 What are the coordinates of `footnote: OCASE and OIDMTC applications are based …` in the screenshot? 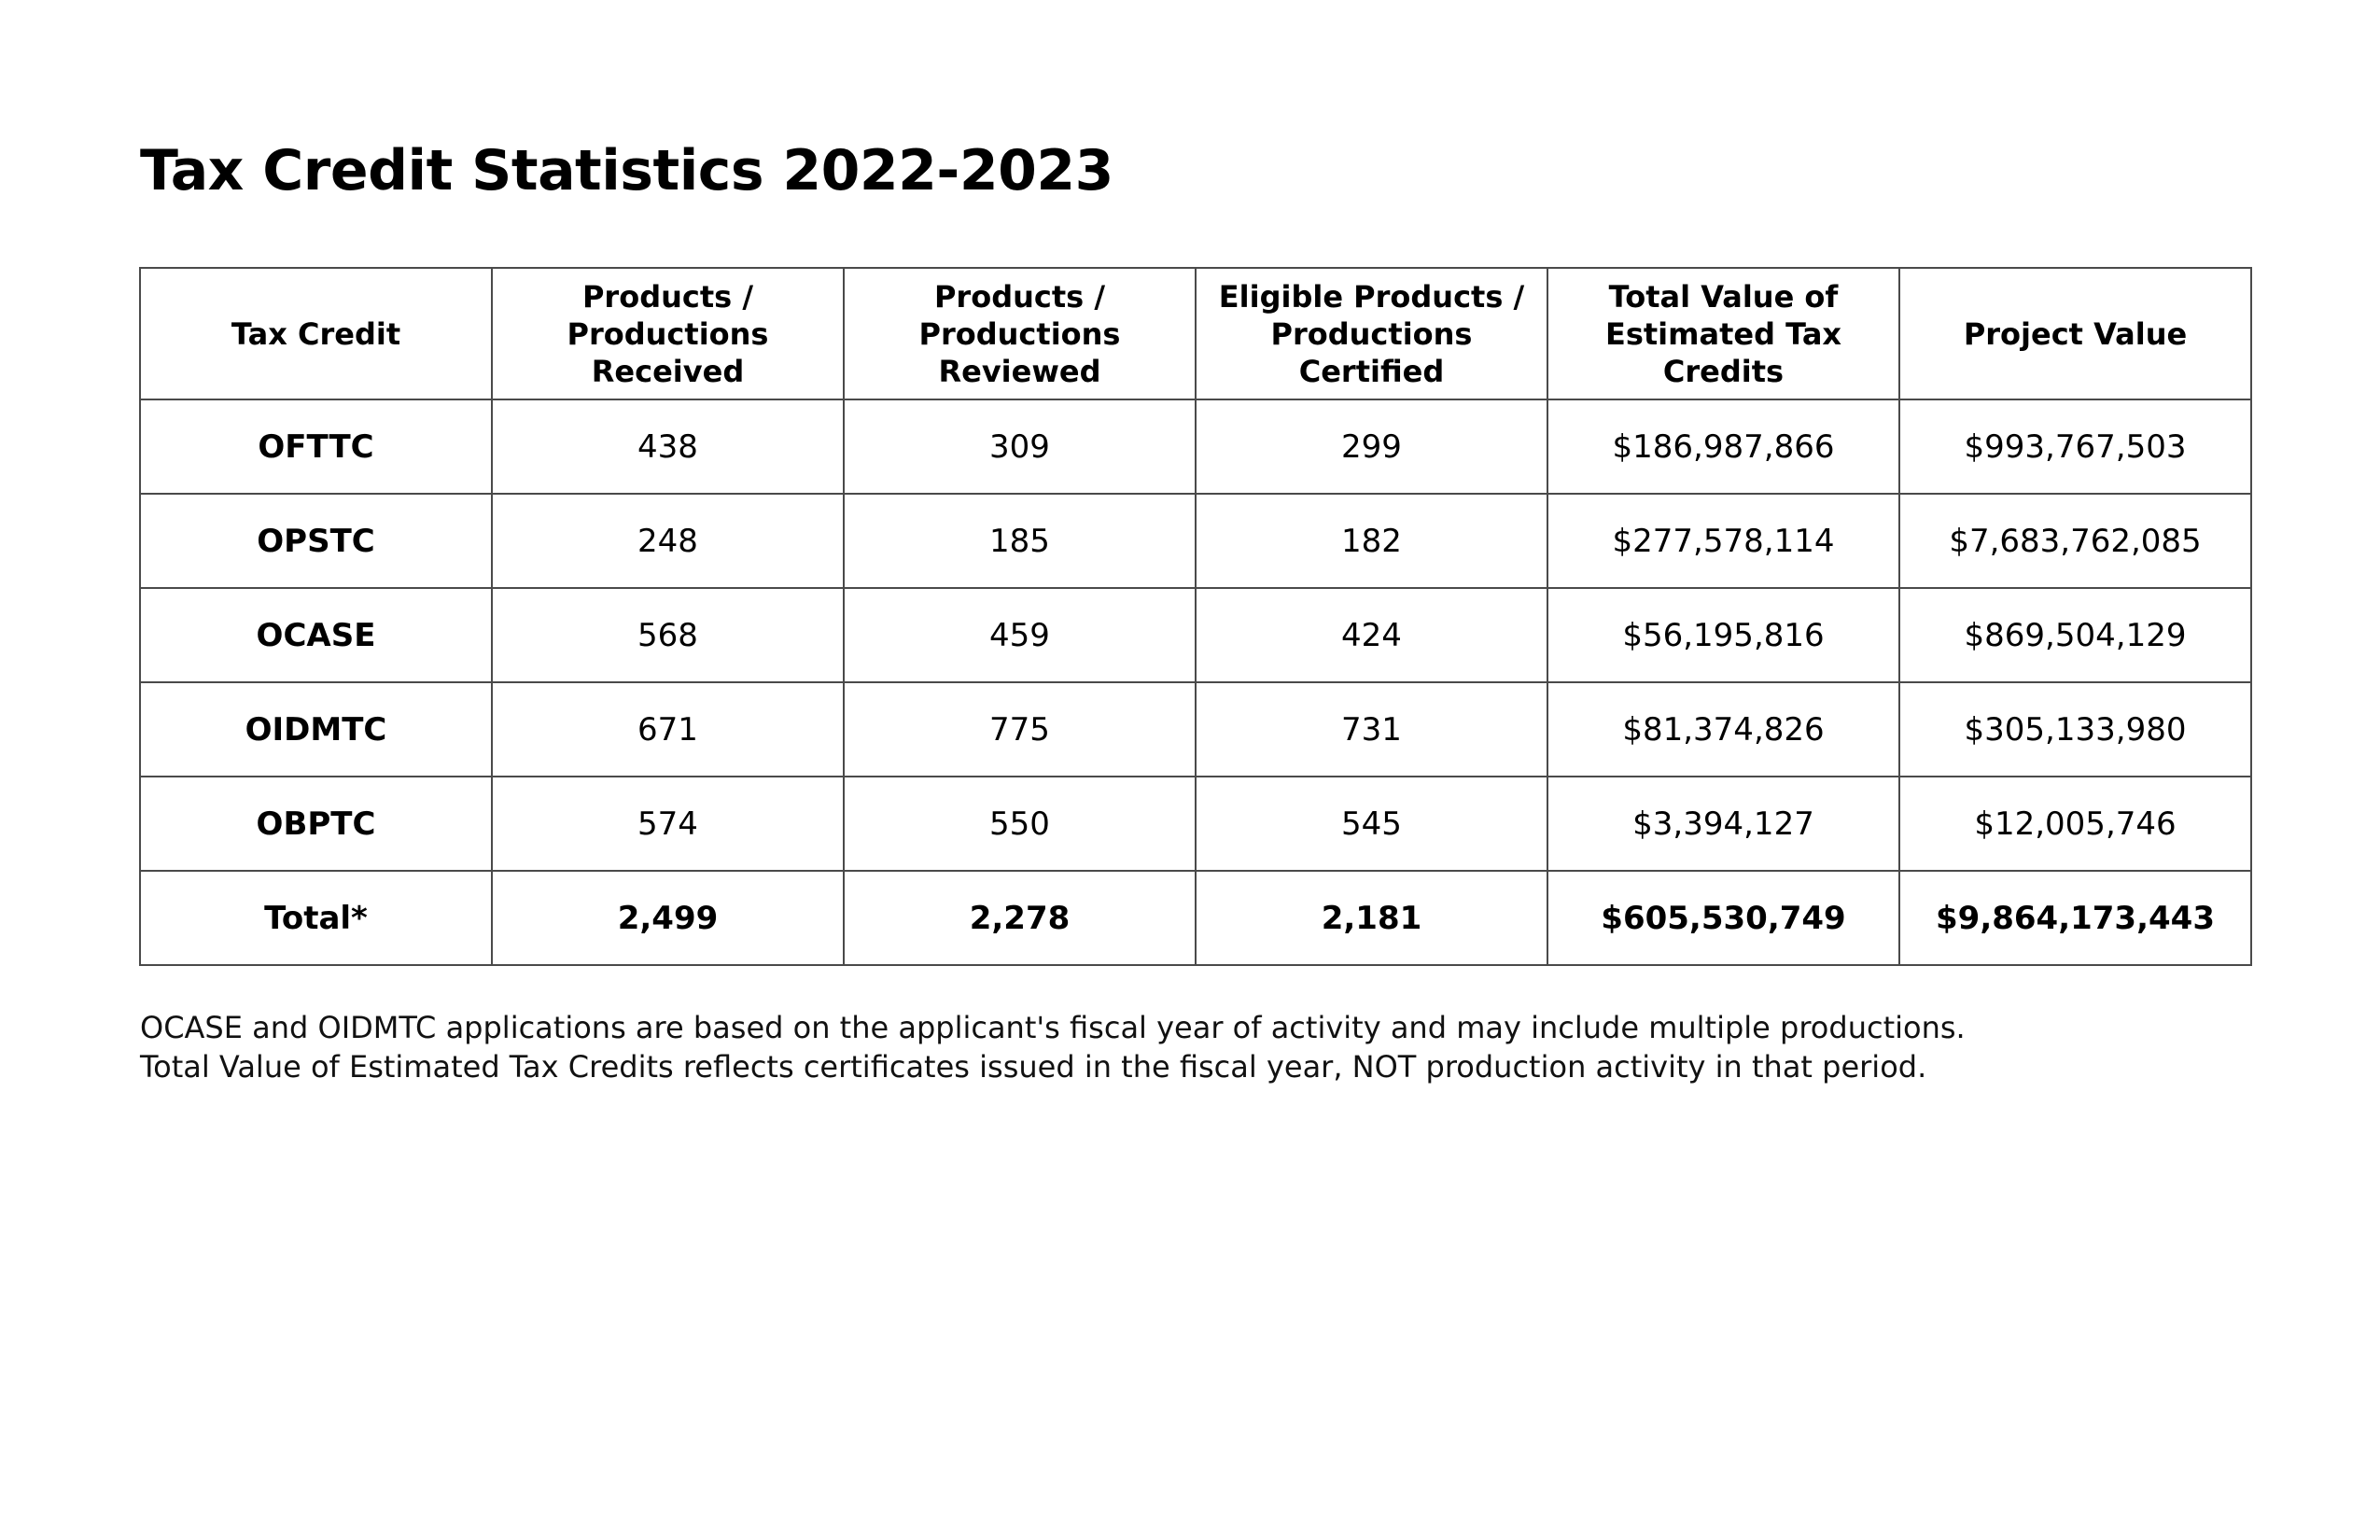 It's located at (1053, 1027).